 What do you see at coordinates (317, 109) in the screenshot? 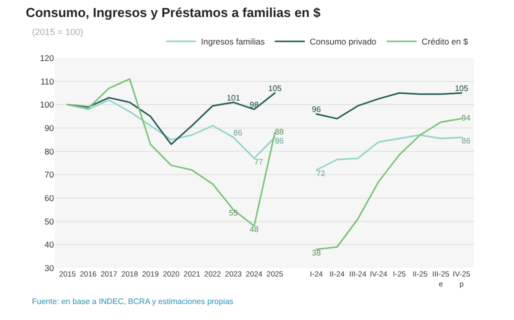
I see `data-label: 96` at bounding box center [317, 109].